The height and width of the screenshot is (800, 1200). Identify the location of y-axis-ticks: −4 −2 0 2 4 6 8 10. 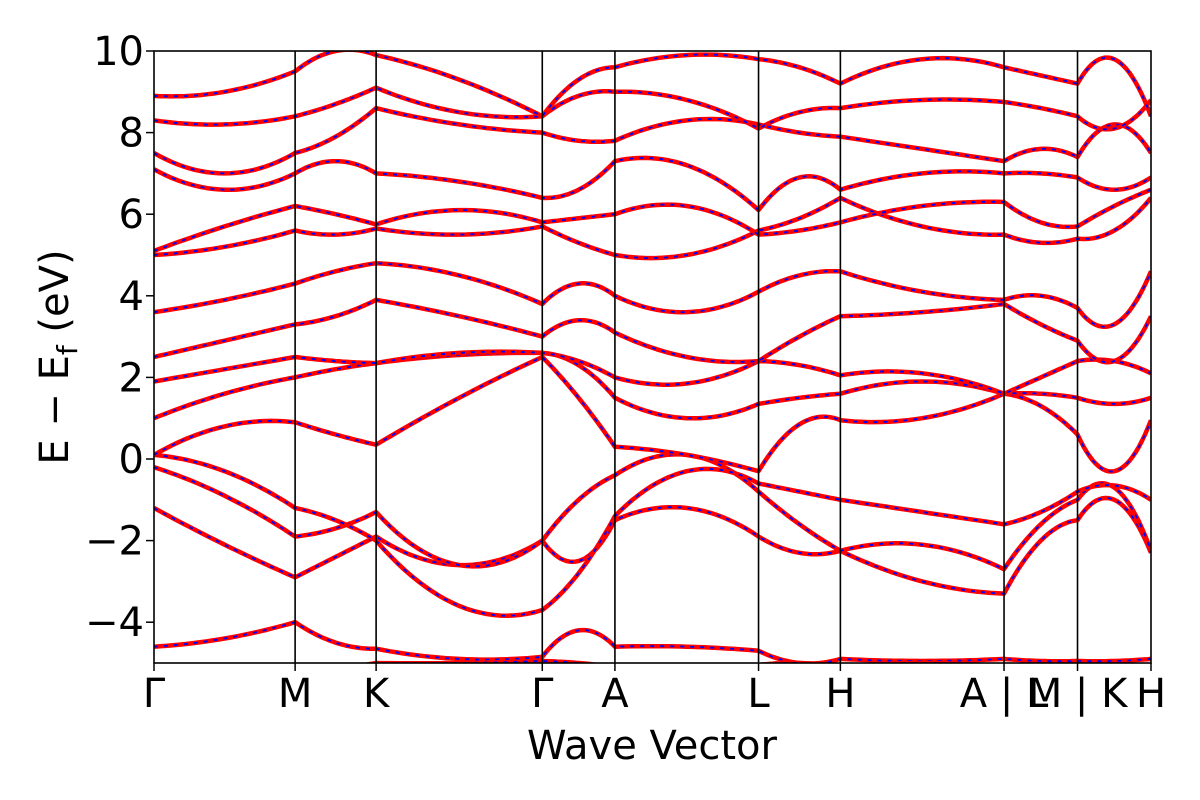
(119, 337).